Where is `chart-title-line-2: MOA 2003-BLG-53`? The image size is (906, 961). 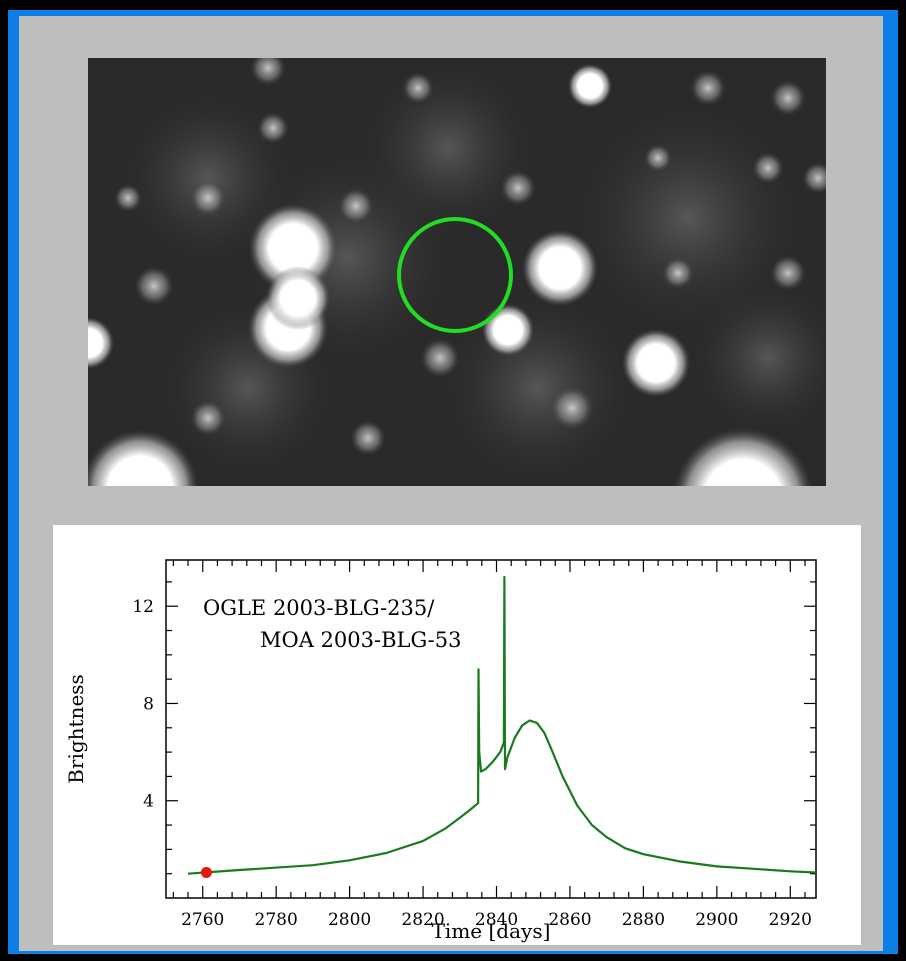 chart-title-line-2: MOA 2003-BLG-53 is located at coordinates (360, 640).